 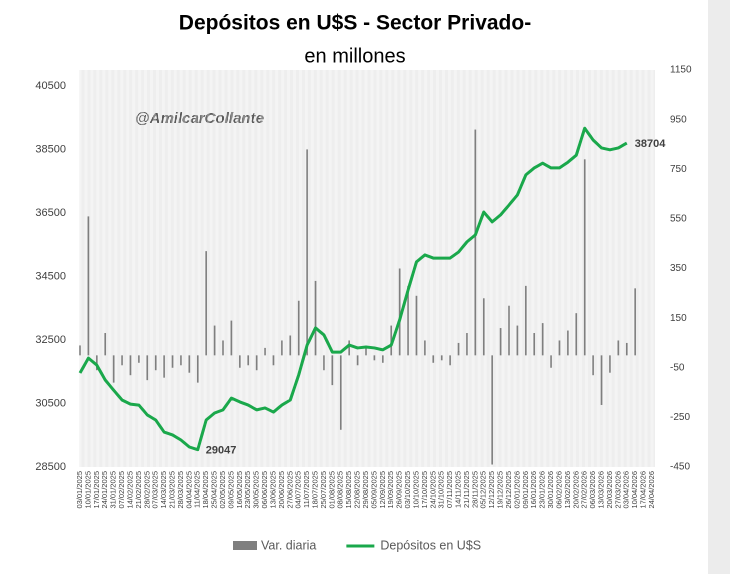 I want to click on x-tick-label: 12/09/2025, so click(x=382, y=490).